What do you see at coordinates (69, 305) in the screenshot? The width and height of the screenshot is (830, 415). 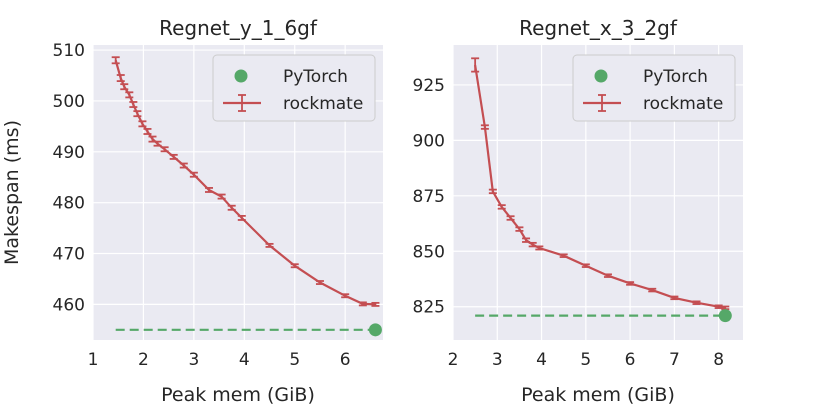 I see `y-tick-label: 460` at bounding box center [69, 305].